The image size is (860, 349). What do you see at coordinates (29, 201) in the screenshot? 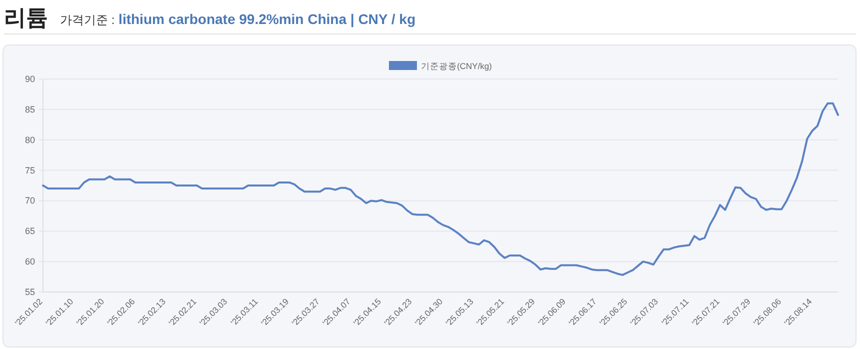
I see `y-tick-label: 70` at bounding box center [29, 201].